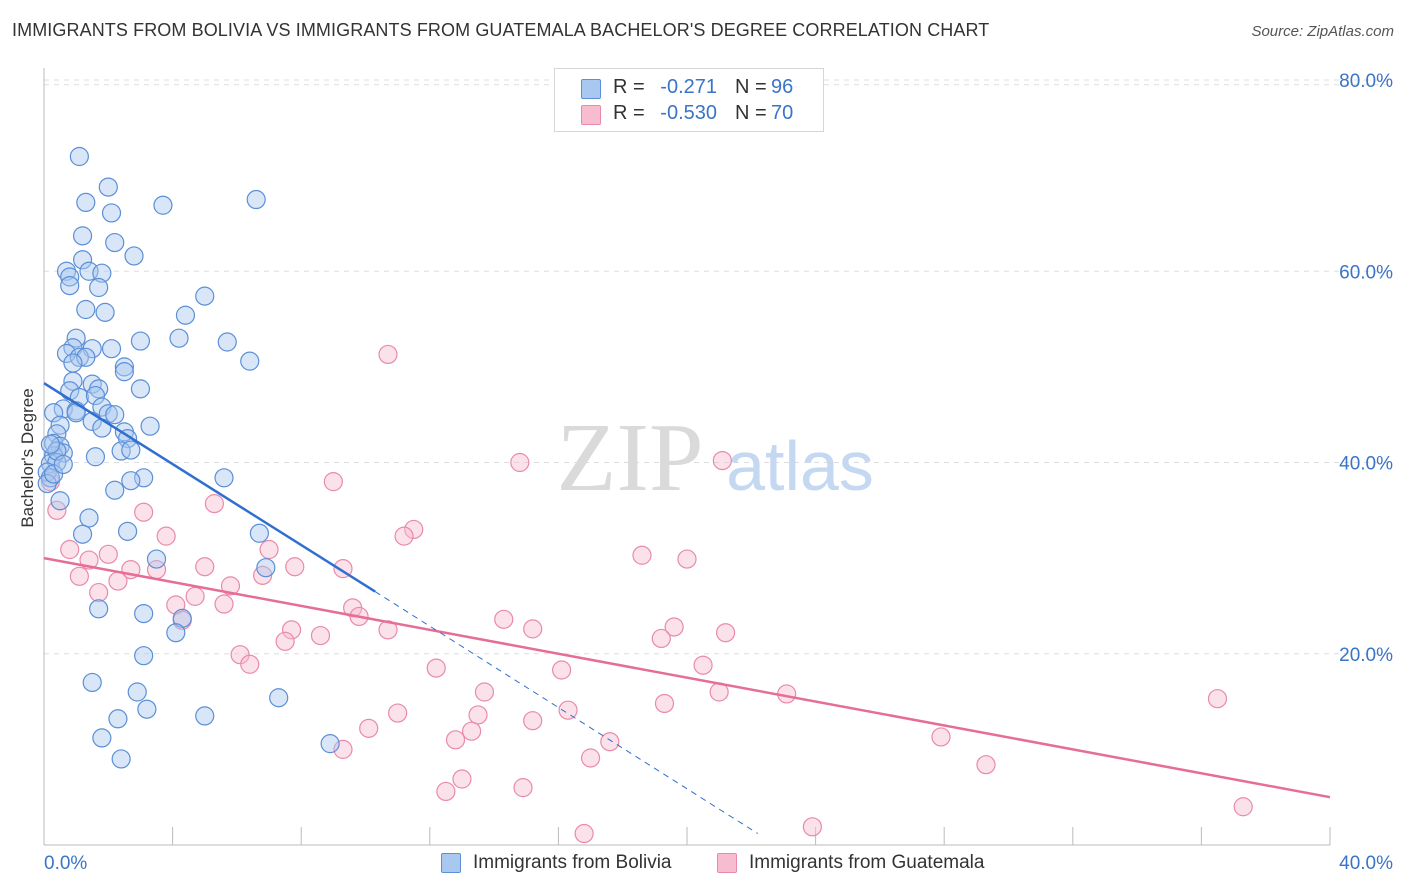 Image resolution: width=1406 pixels, height=892 pixels. I want to click on y-tick-label: 80.0%, so click(1366, 81).